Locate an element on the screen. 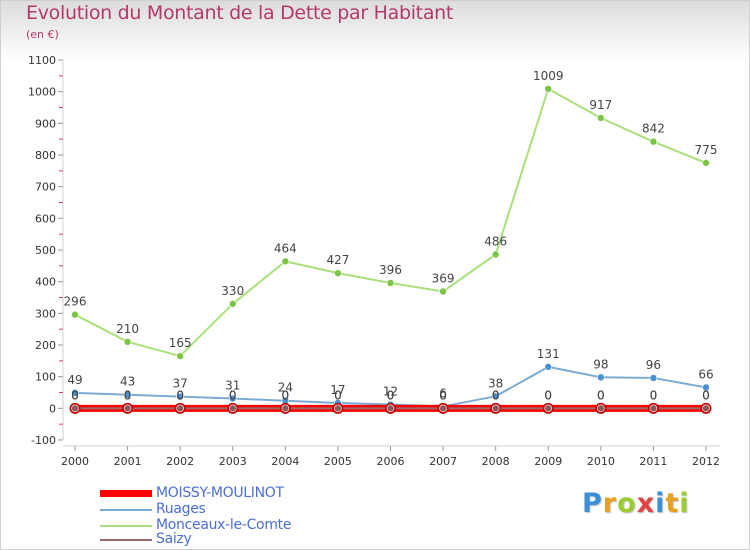 This screenshot has height=550, width=750. data-label: 49 is located at coordinates (74, 380).